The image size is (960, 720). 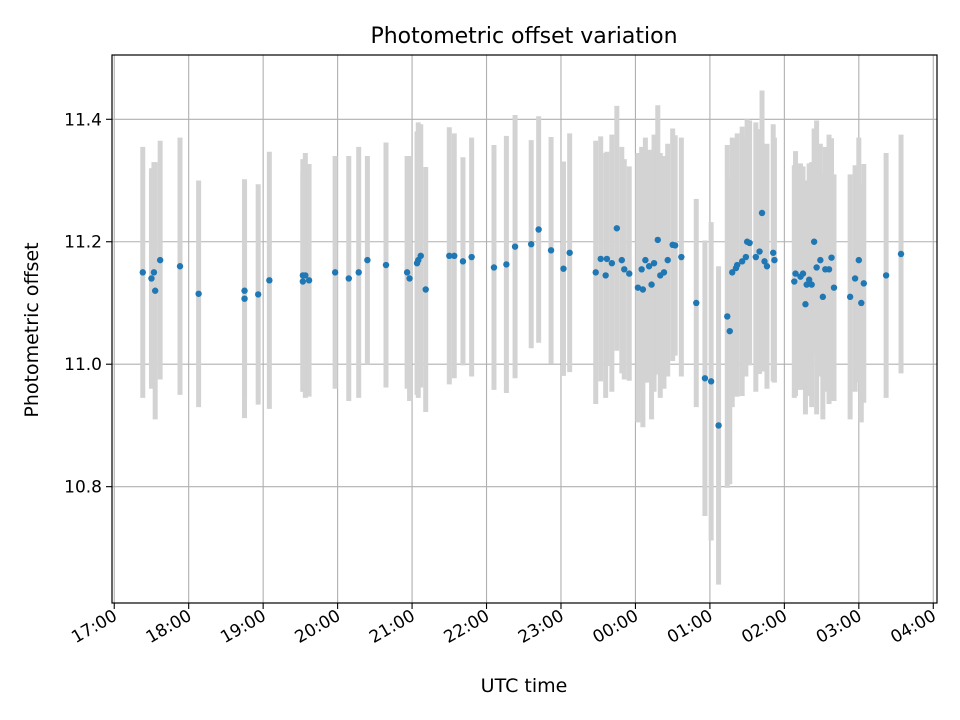 I want to click on y-axis: 10.8 11.0 11.2 11.4, so click(x=88, y=304).